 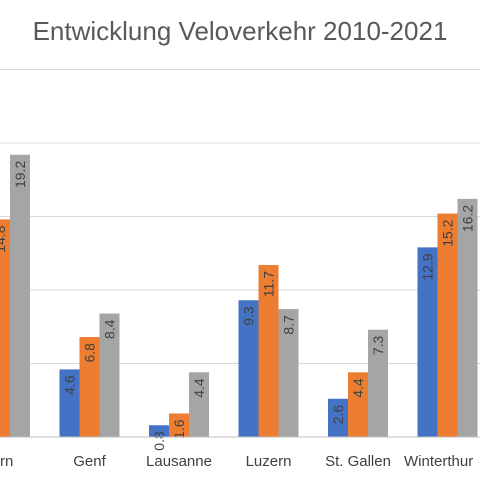 What do you see at coordinates (378, 345) in the screenshot?
I see `data-label-st-gallen-series-3: 7.3` at bounding box center [378, 345].